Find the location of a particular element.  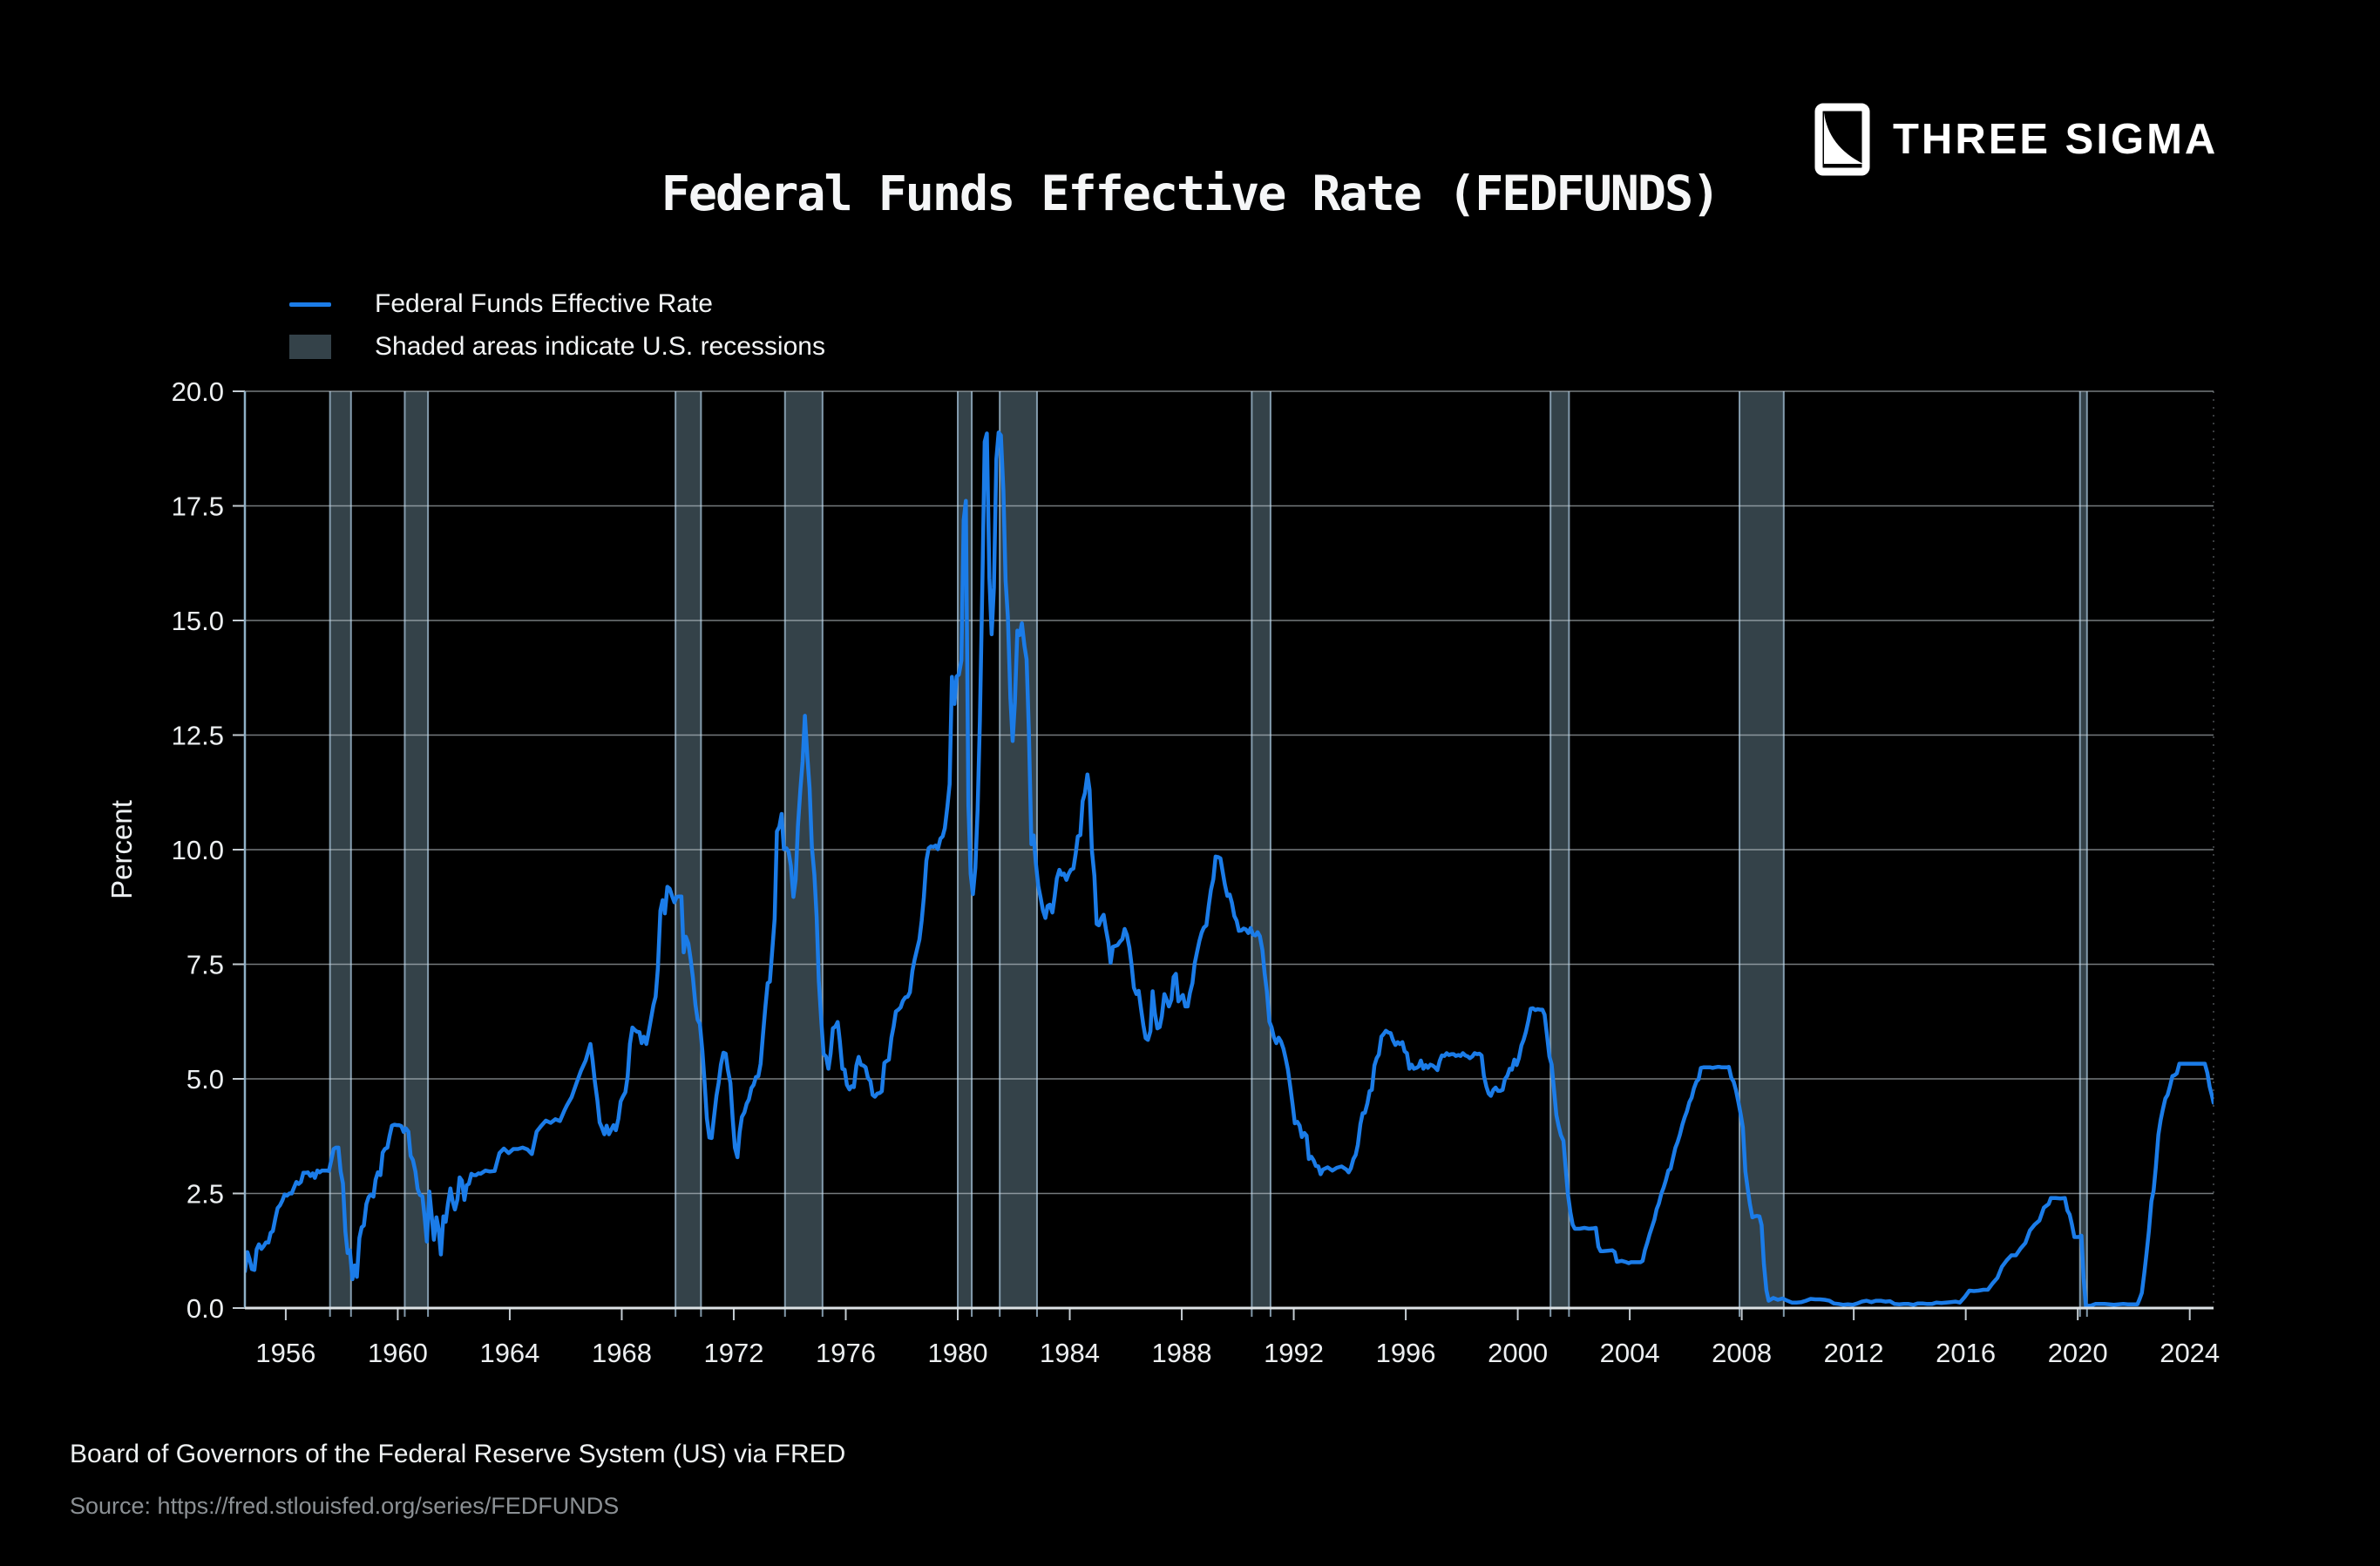

chart-title: Federal Funds Effective Rate (FEDFUNDS) is located at coordinates (1190, 193).